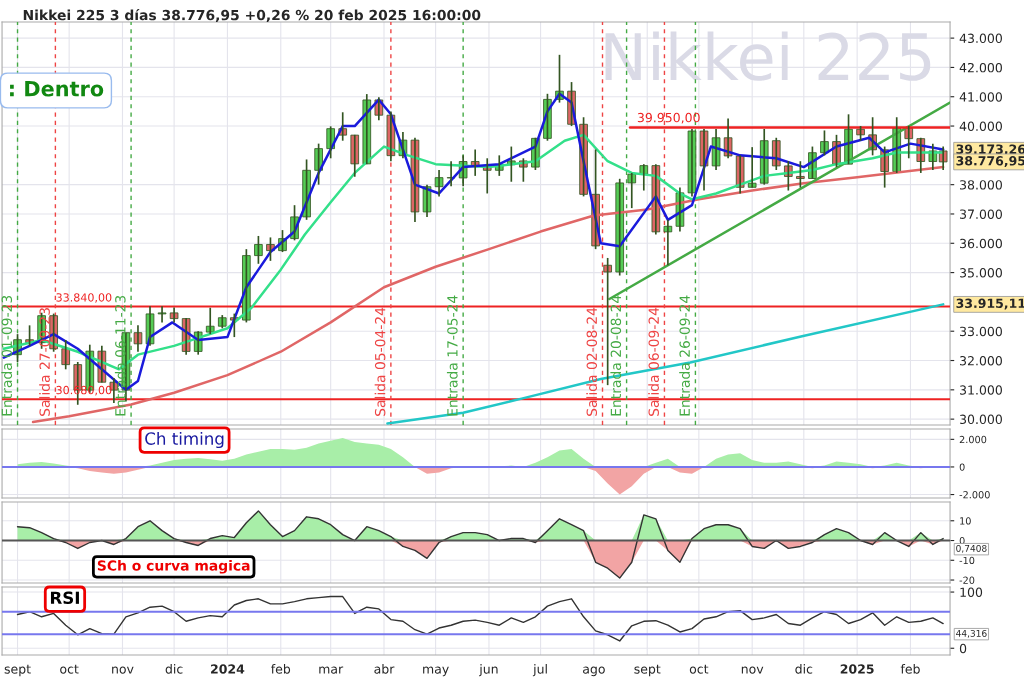 This screenshot has width=1024, height=683. What do you see at coordinates (616, 355) in the screenshot?
I see `ref-line-label: Entrada 20-08-24` at bounding box center [616, 355].